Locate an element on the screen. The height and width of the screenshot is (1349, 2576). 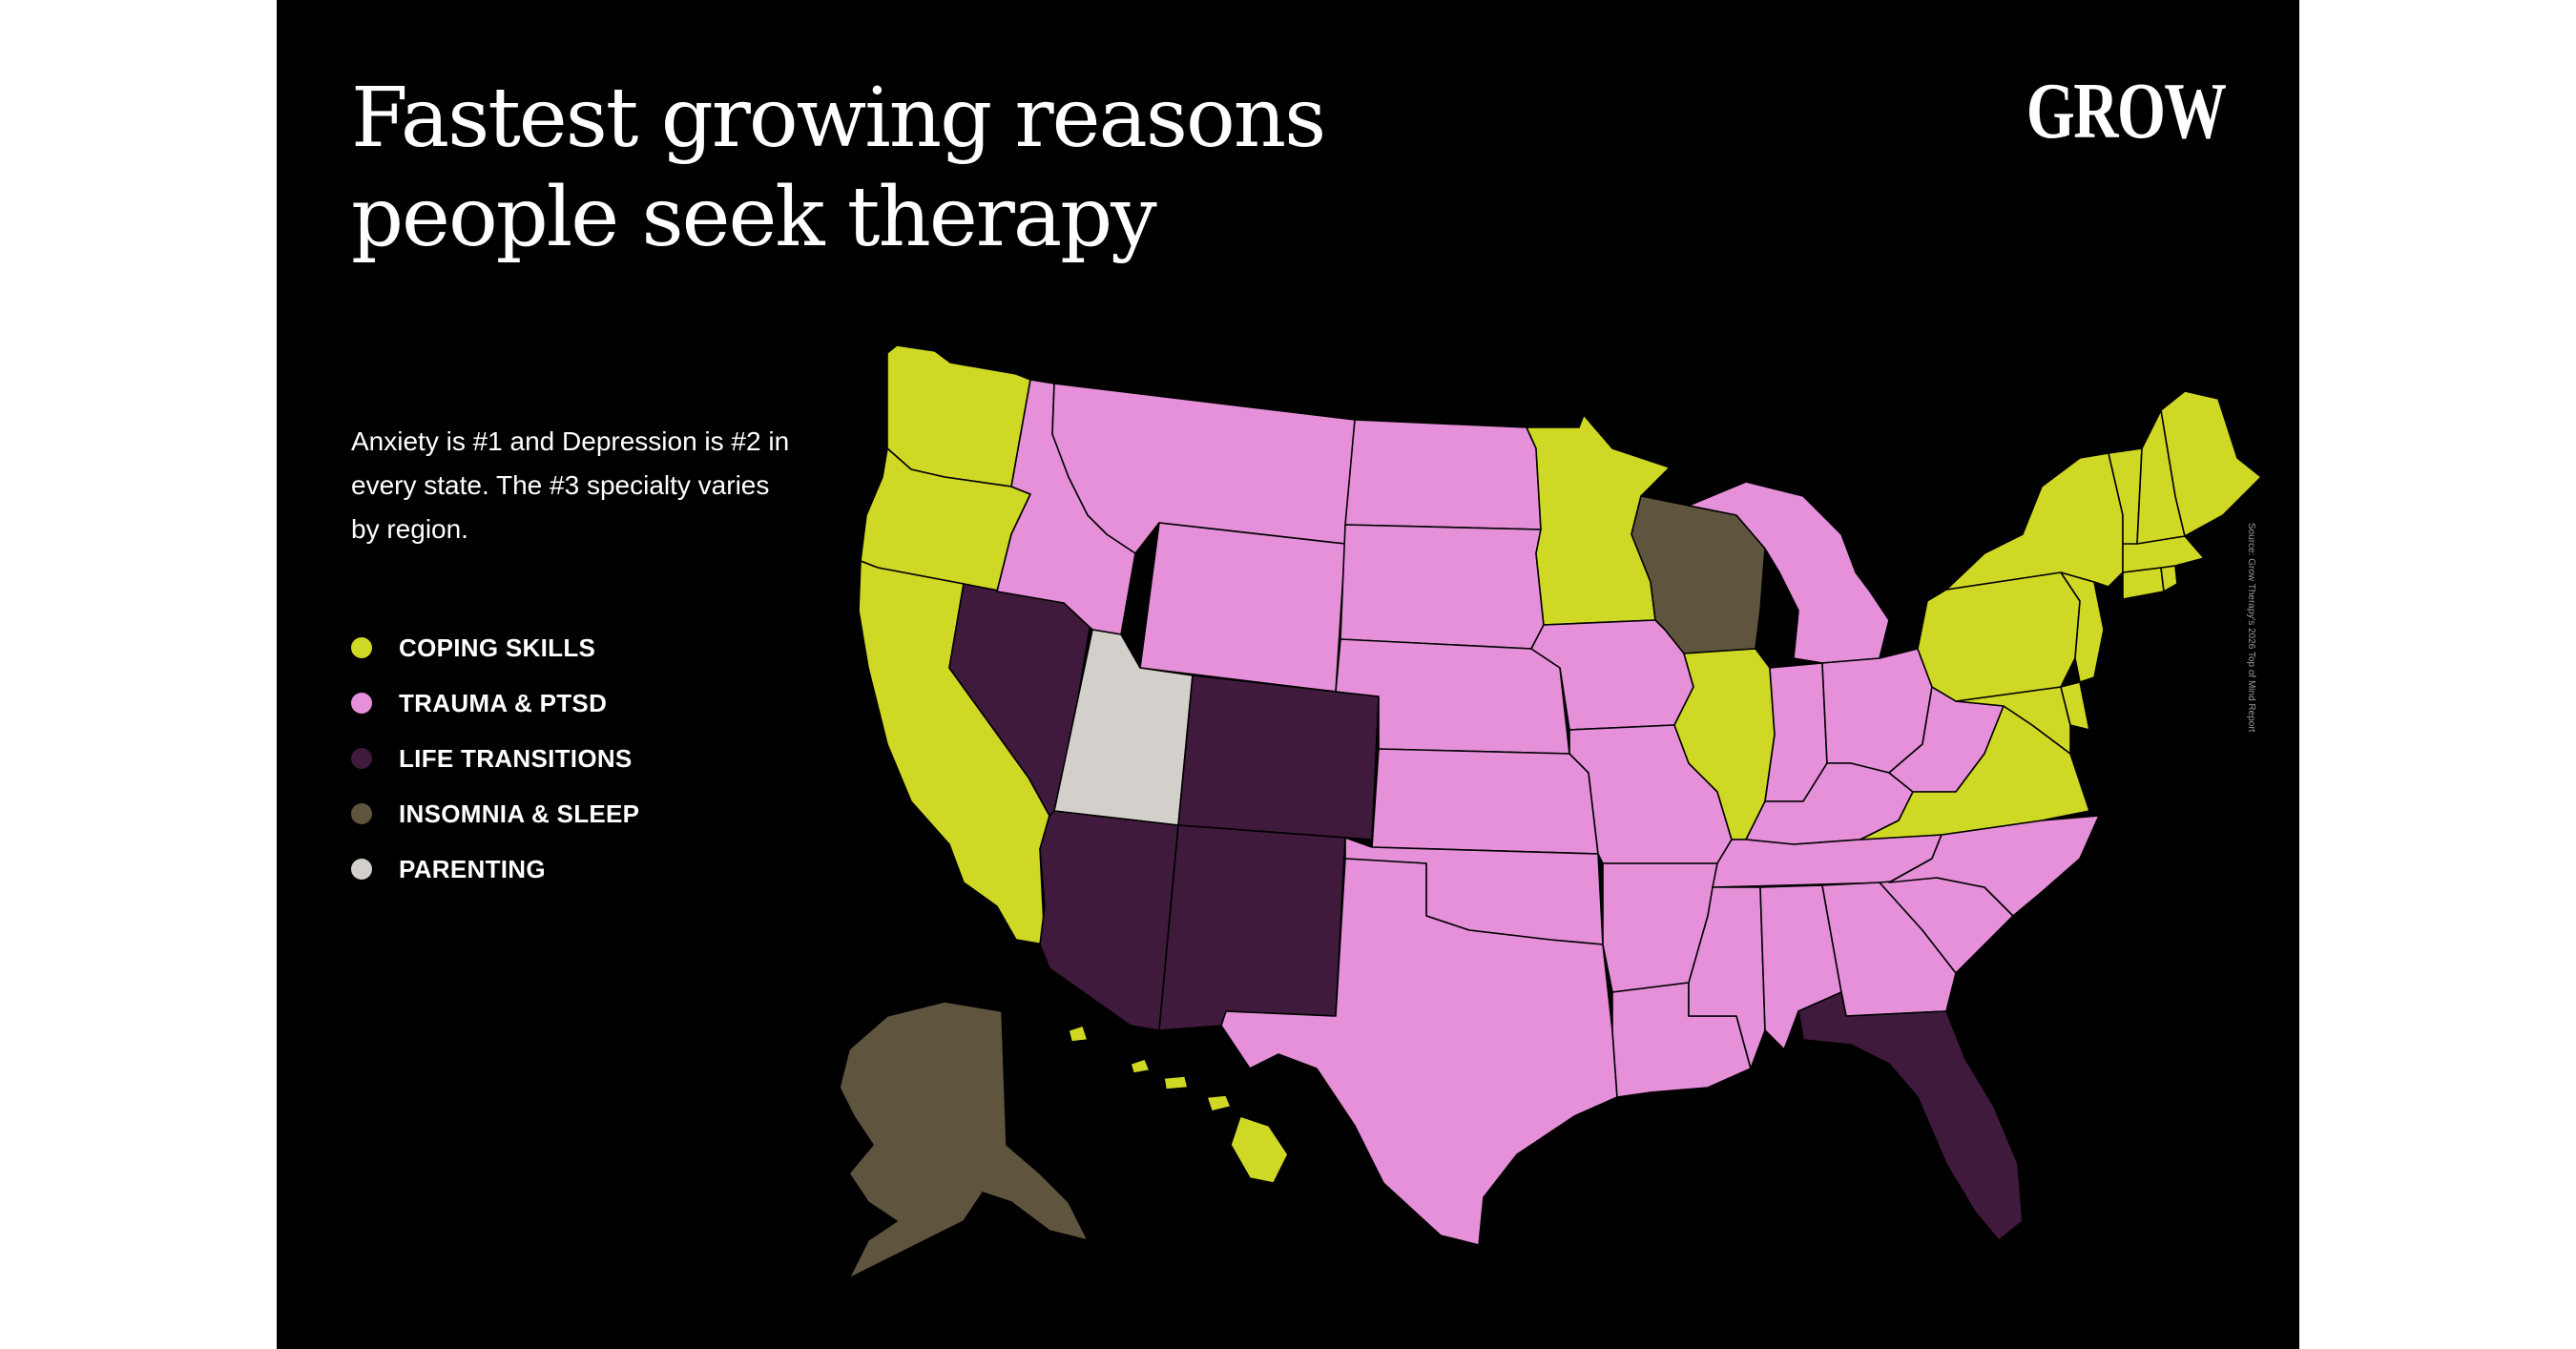
legend-label: TRAUMA & PTSD is located at coordinates (503, 703).